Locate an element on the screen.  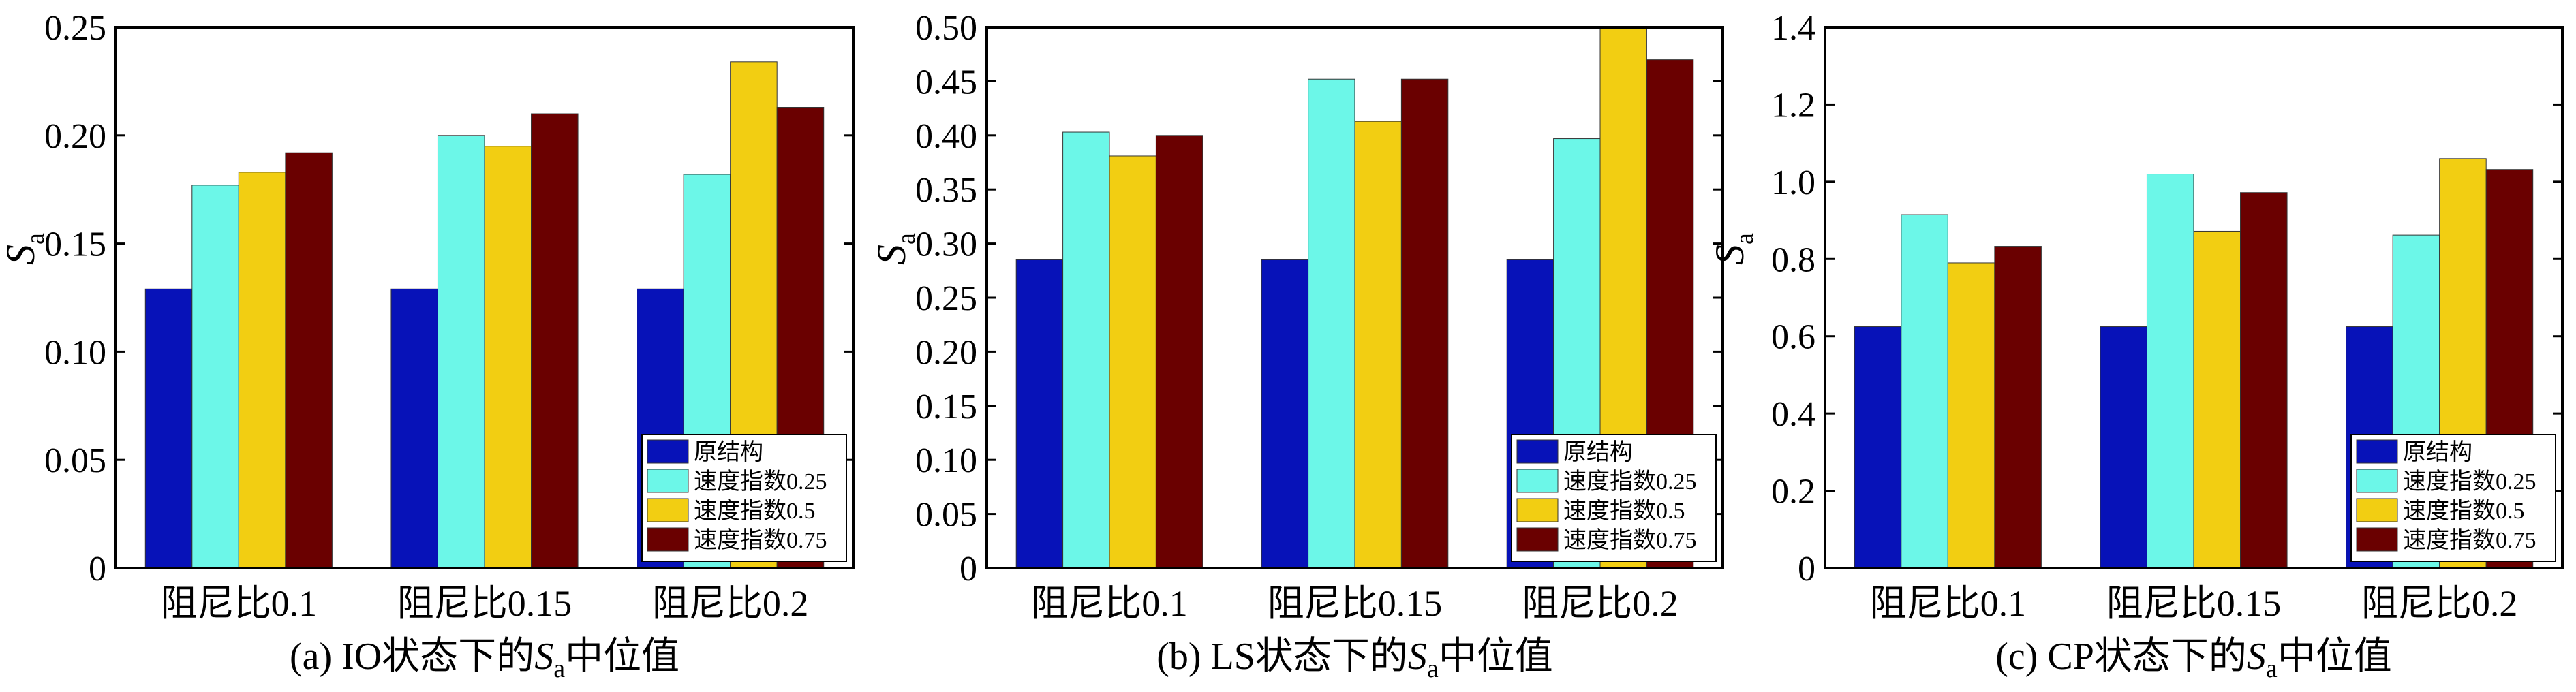
bar-3-cat1-ser3 is located at coordinates (1971, 415).